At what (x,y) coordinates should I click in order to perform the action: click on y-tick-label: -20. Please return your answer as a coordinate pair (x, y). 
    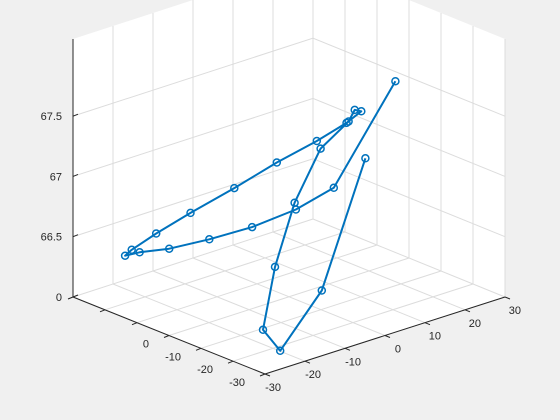
    Looking at the image, I should click on (313, 375).